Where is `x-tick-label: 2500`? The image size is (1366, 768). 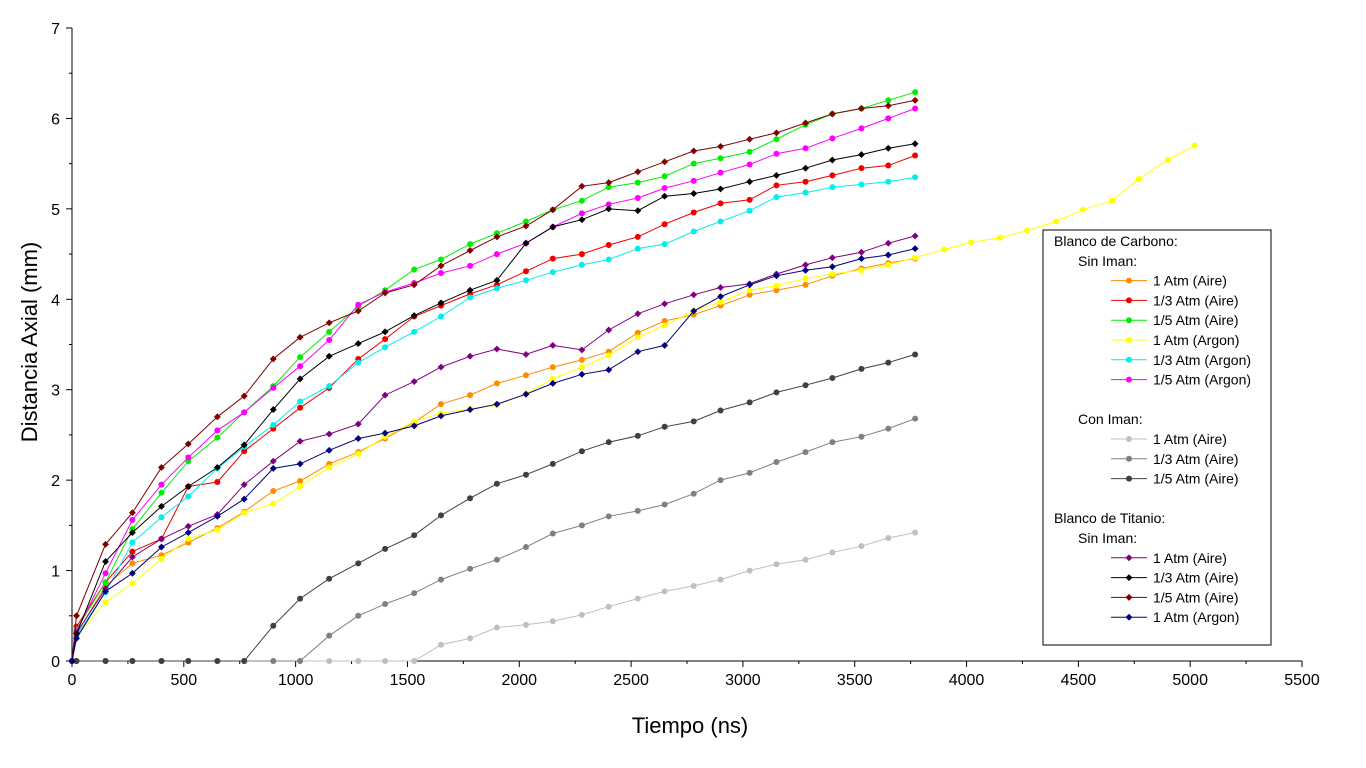
x-tick-label: 2500 is located at coordinates (631, 680).